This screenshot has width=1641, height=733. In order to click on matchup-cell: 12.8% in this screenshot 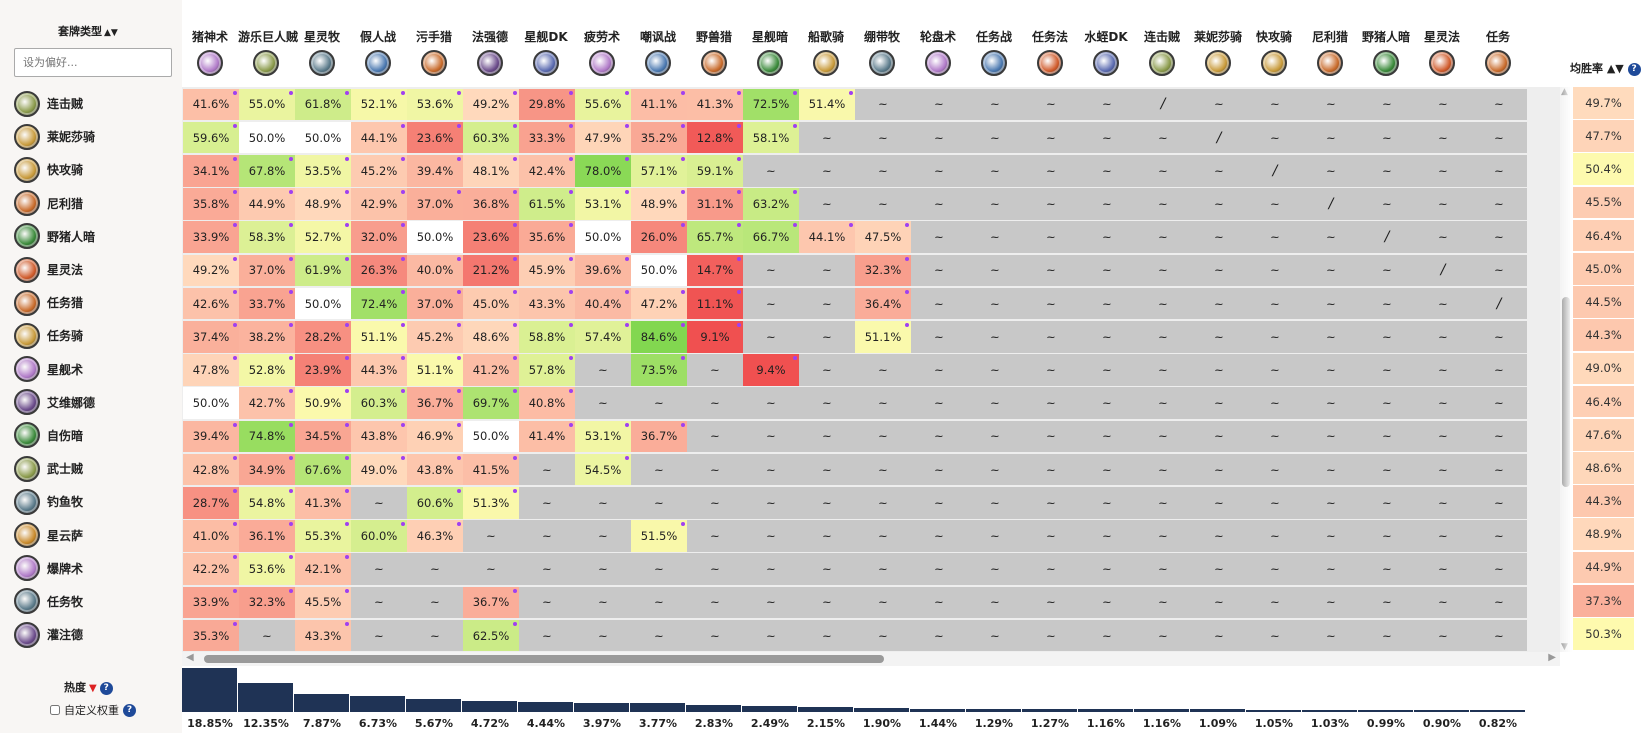, I will do `click(715, 137)`.